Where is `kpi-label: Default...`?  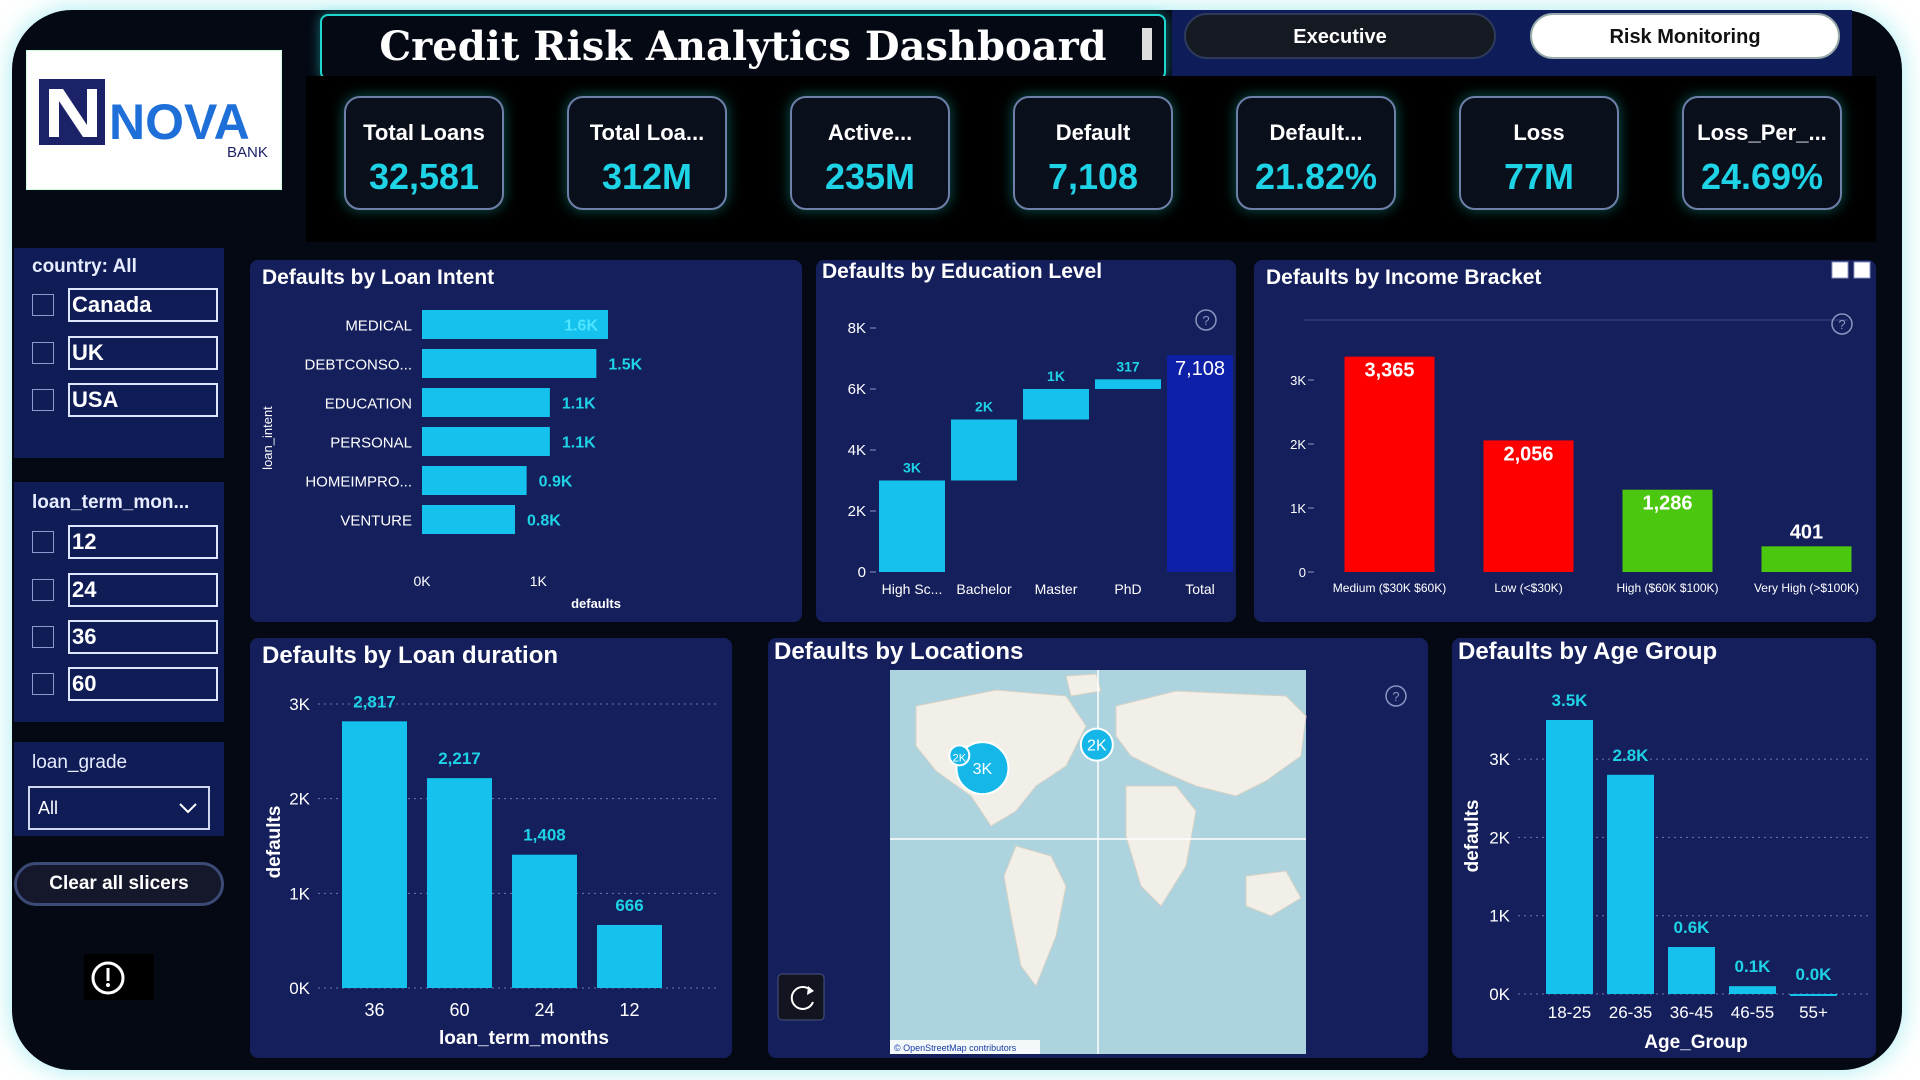 kpi-label: Default... is located at coordinates (1316, 132).